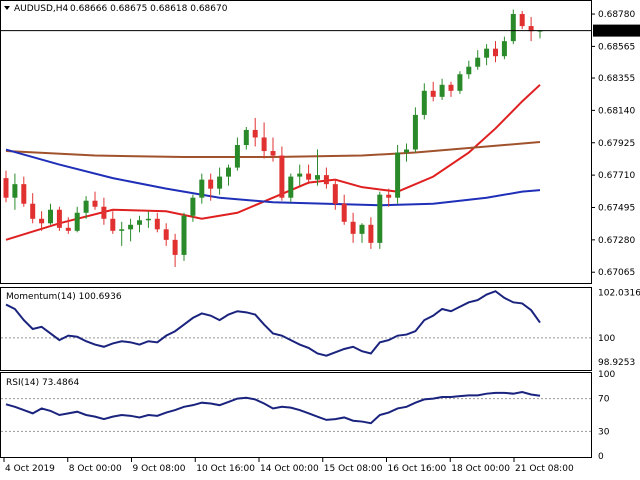 The height and width of the screenshot is (480, 640). What do you see at coordinates (42, 383) in the screenshot?
I see `rsi-header: RSI(14) 73.4864` at bounding box center [42, 383].